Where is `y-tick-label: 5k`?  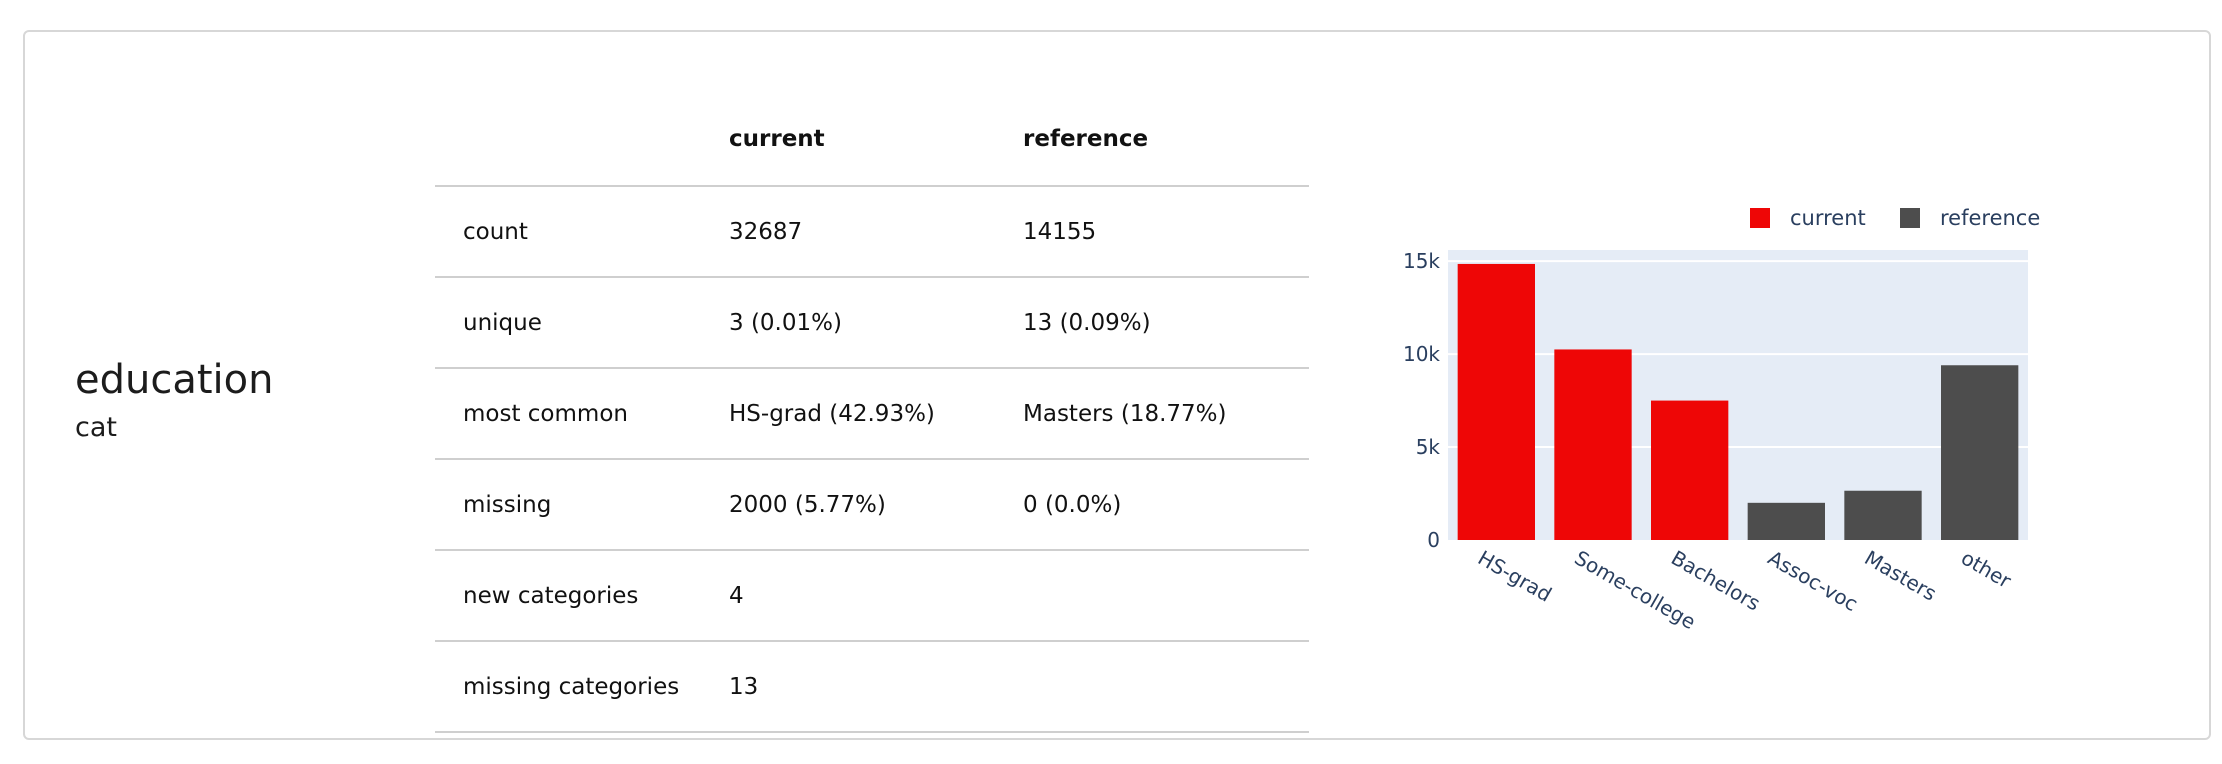 y-tick-label: 5k is located at coordinates (1428, 447).